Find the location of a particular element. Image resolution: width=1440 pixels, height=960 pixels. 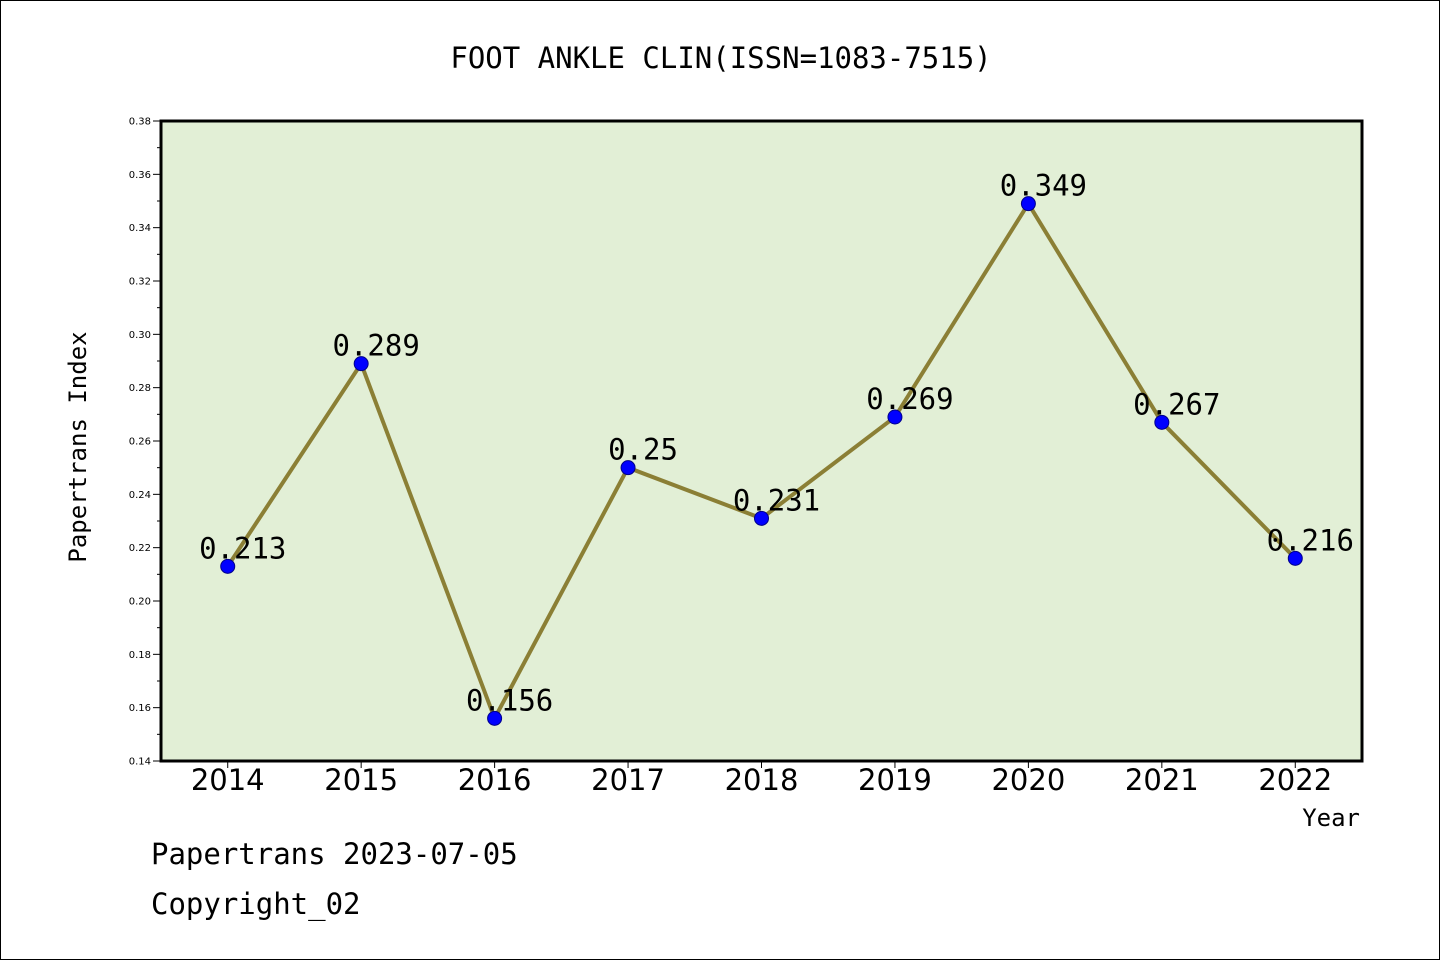

x-tick-label: 2015 is located at coordinates (361, 780).